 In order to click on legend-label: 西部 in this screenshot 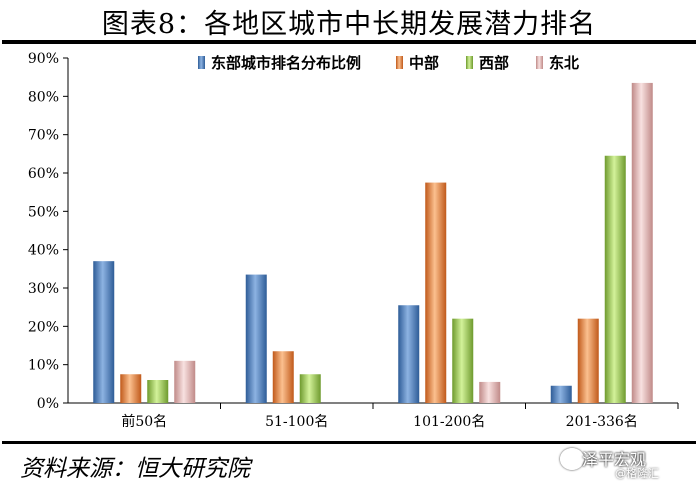, I will do `click(494, 63)`.